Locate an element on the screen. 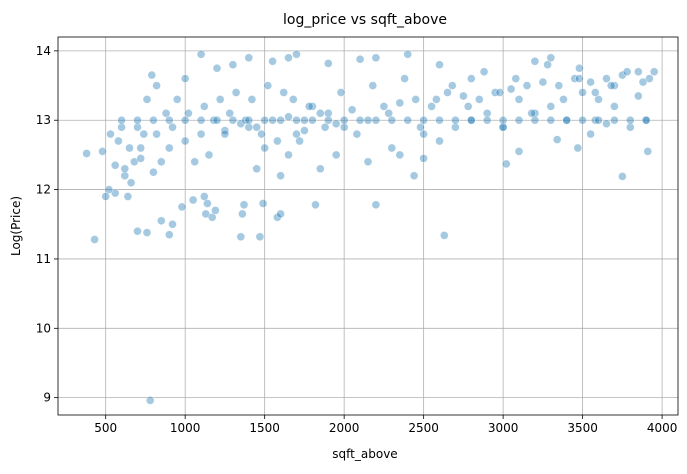 The width and height of the screenshot is (687, 474). x-tick-label: 1000 is located at coordinates (185, 428).